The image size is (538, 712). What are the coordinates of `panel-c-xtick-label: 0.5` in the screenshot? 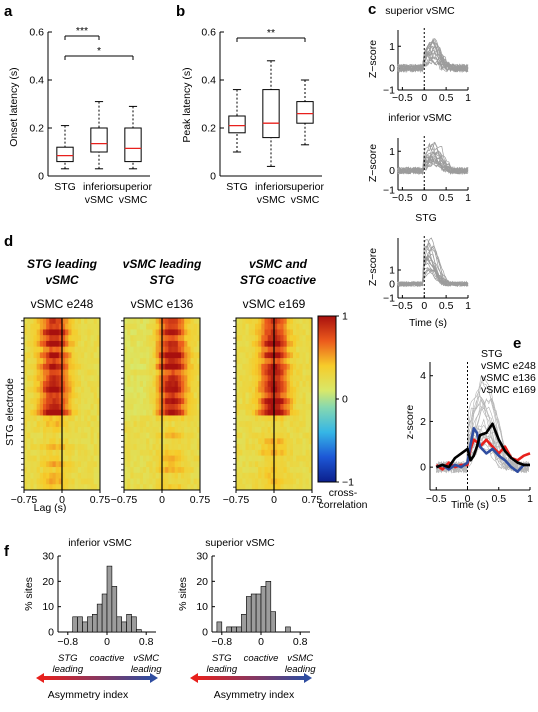 It's located at (446, 198).